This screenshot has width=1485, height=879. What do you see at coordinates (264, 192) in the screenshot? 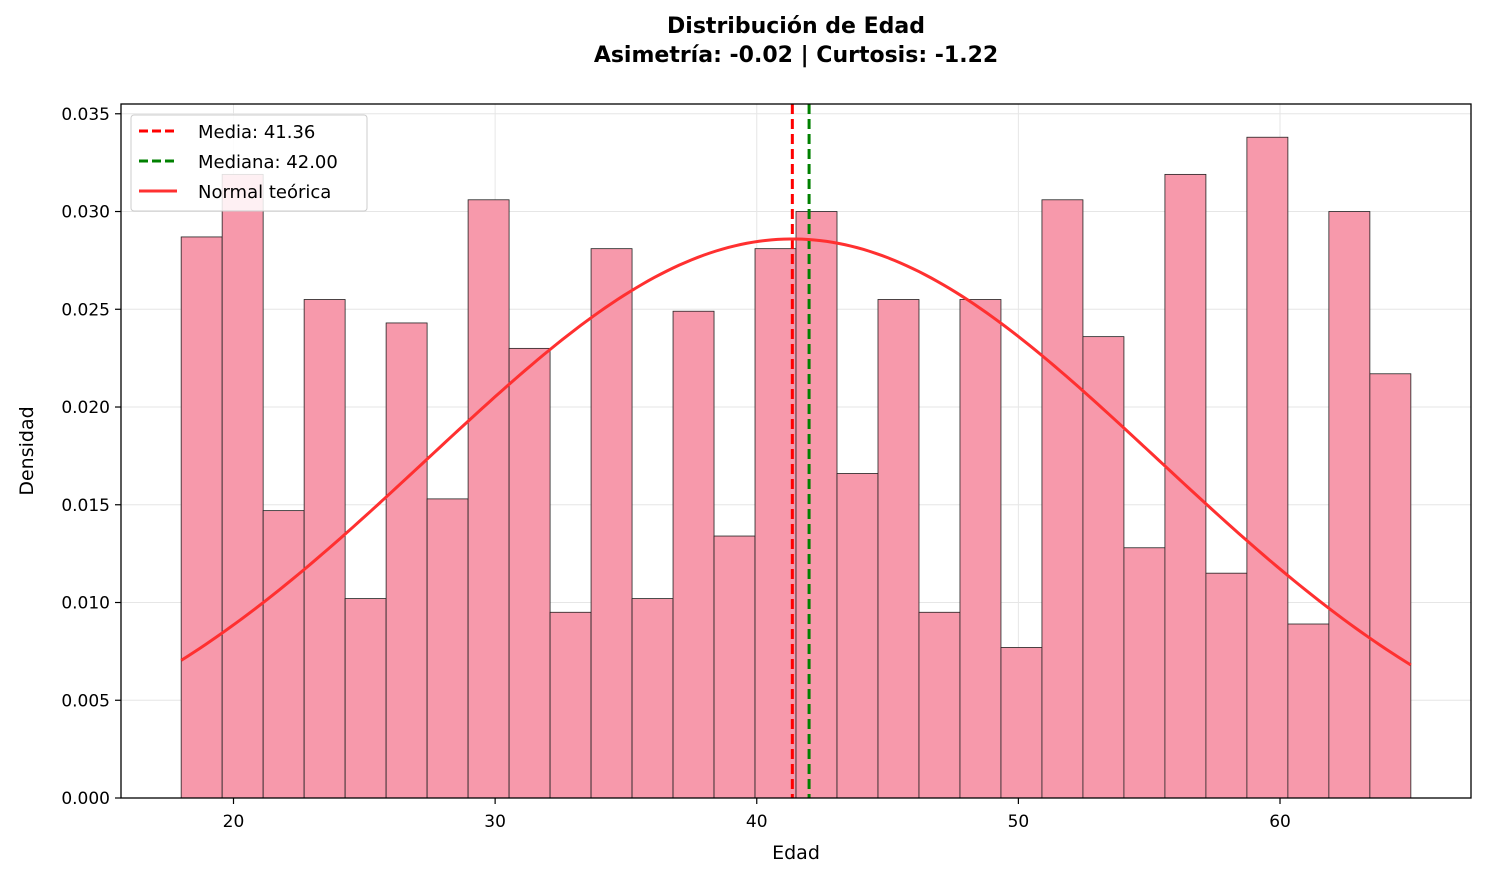
I see `legend-normal-label: Normal teórica` at bounding box center [264, 192].